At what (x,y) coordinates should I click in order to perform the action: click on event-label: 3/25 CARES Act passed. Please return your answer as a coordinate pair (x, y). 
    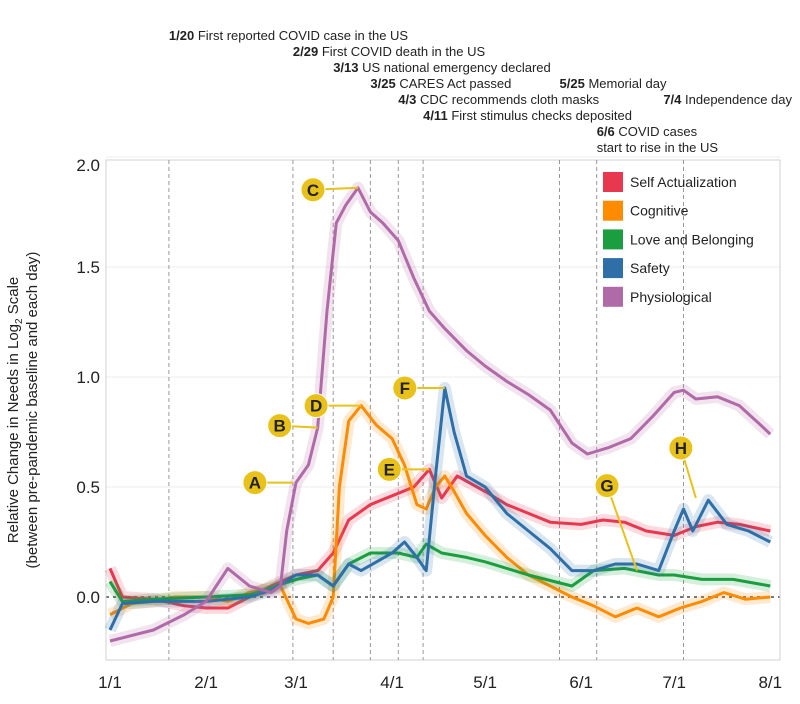
    Looking at the image, I should click on (440, 83).